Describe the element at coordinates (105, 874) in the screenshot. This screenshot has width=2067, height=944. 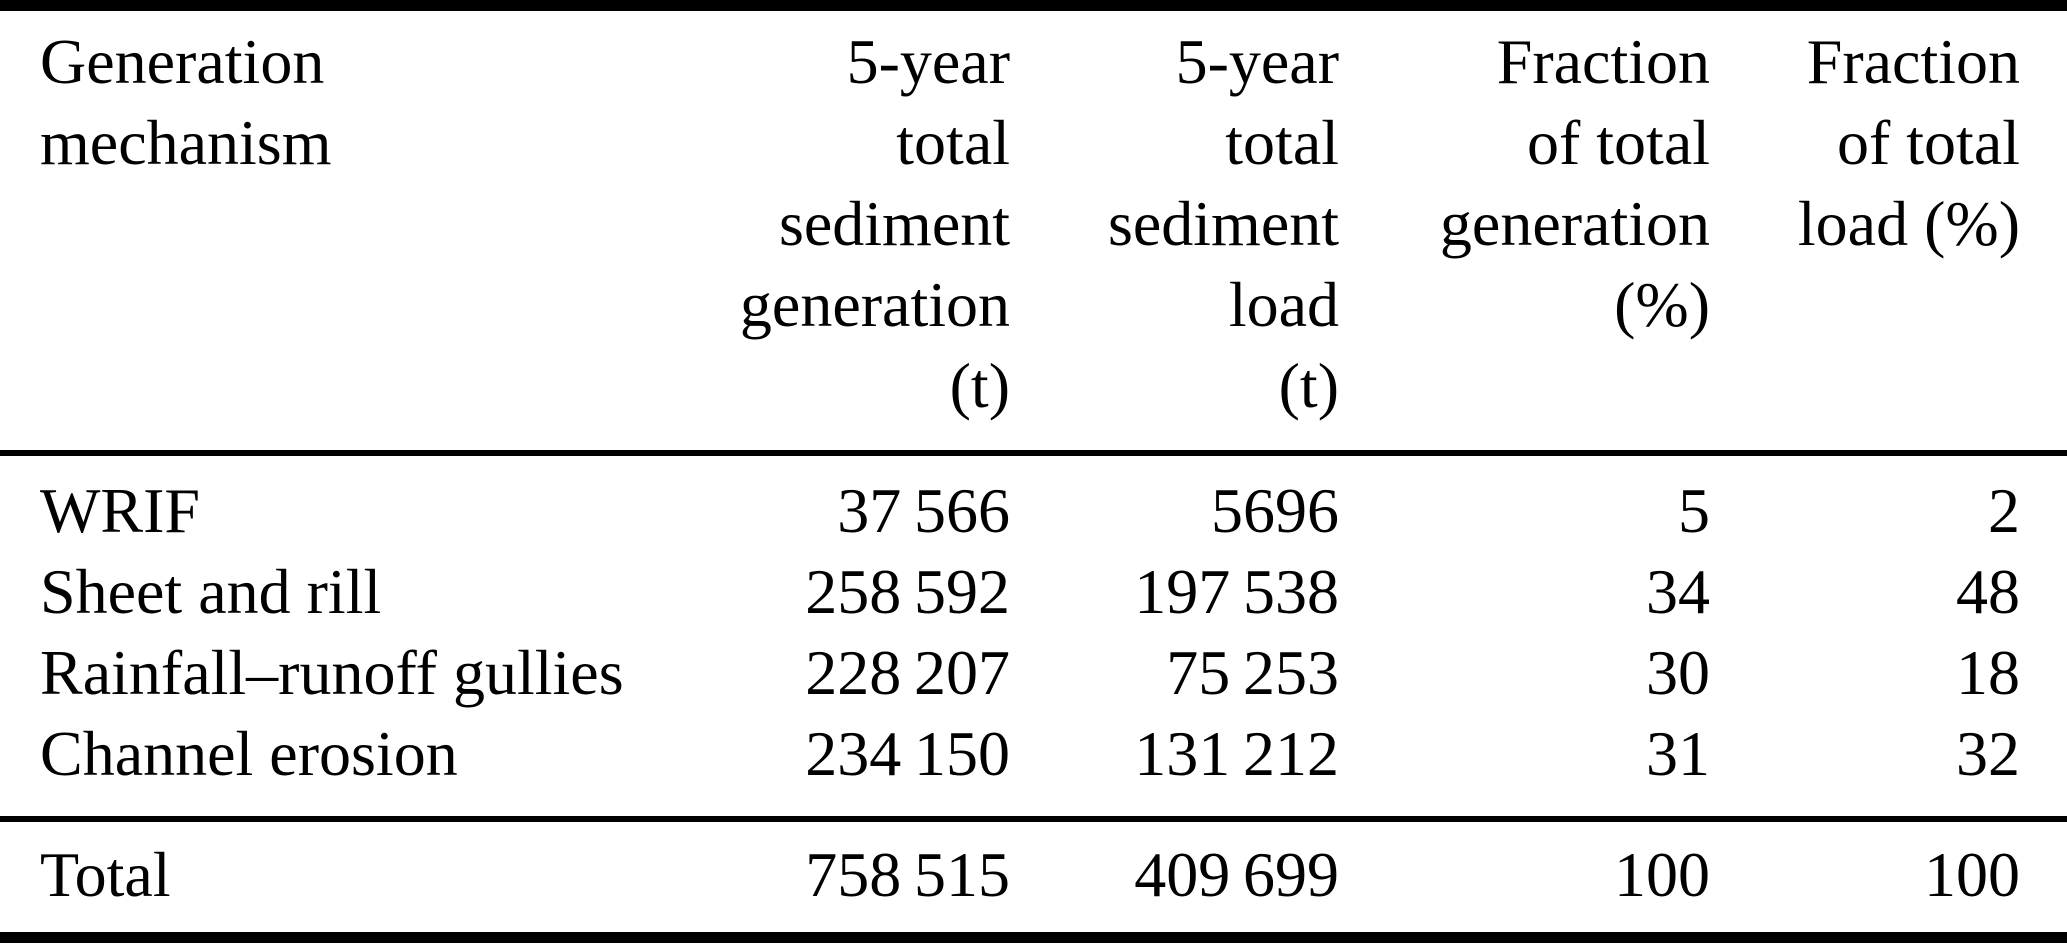
I see `cell-total-label: Total` at that location.